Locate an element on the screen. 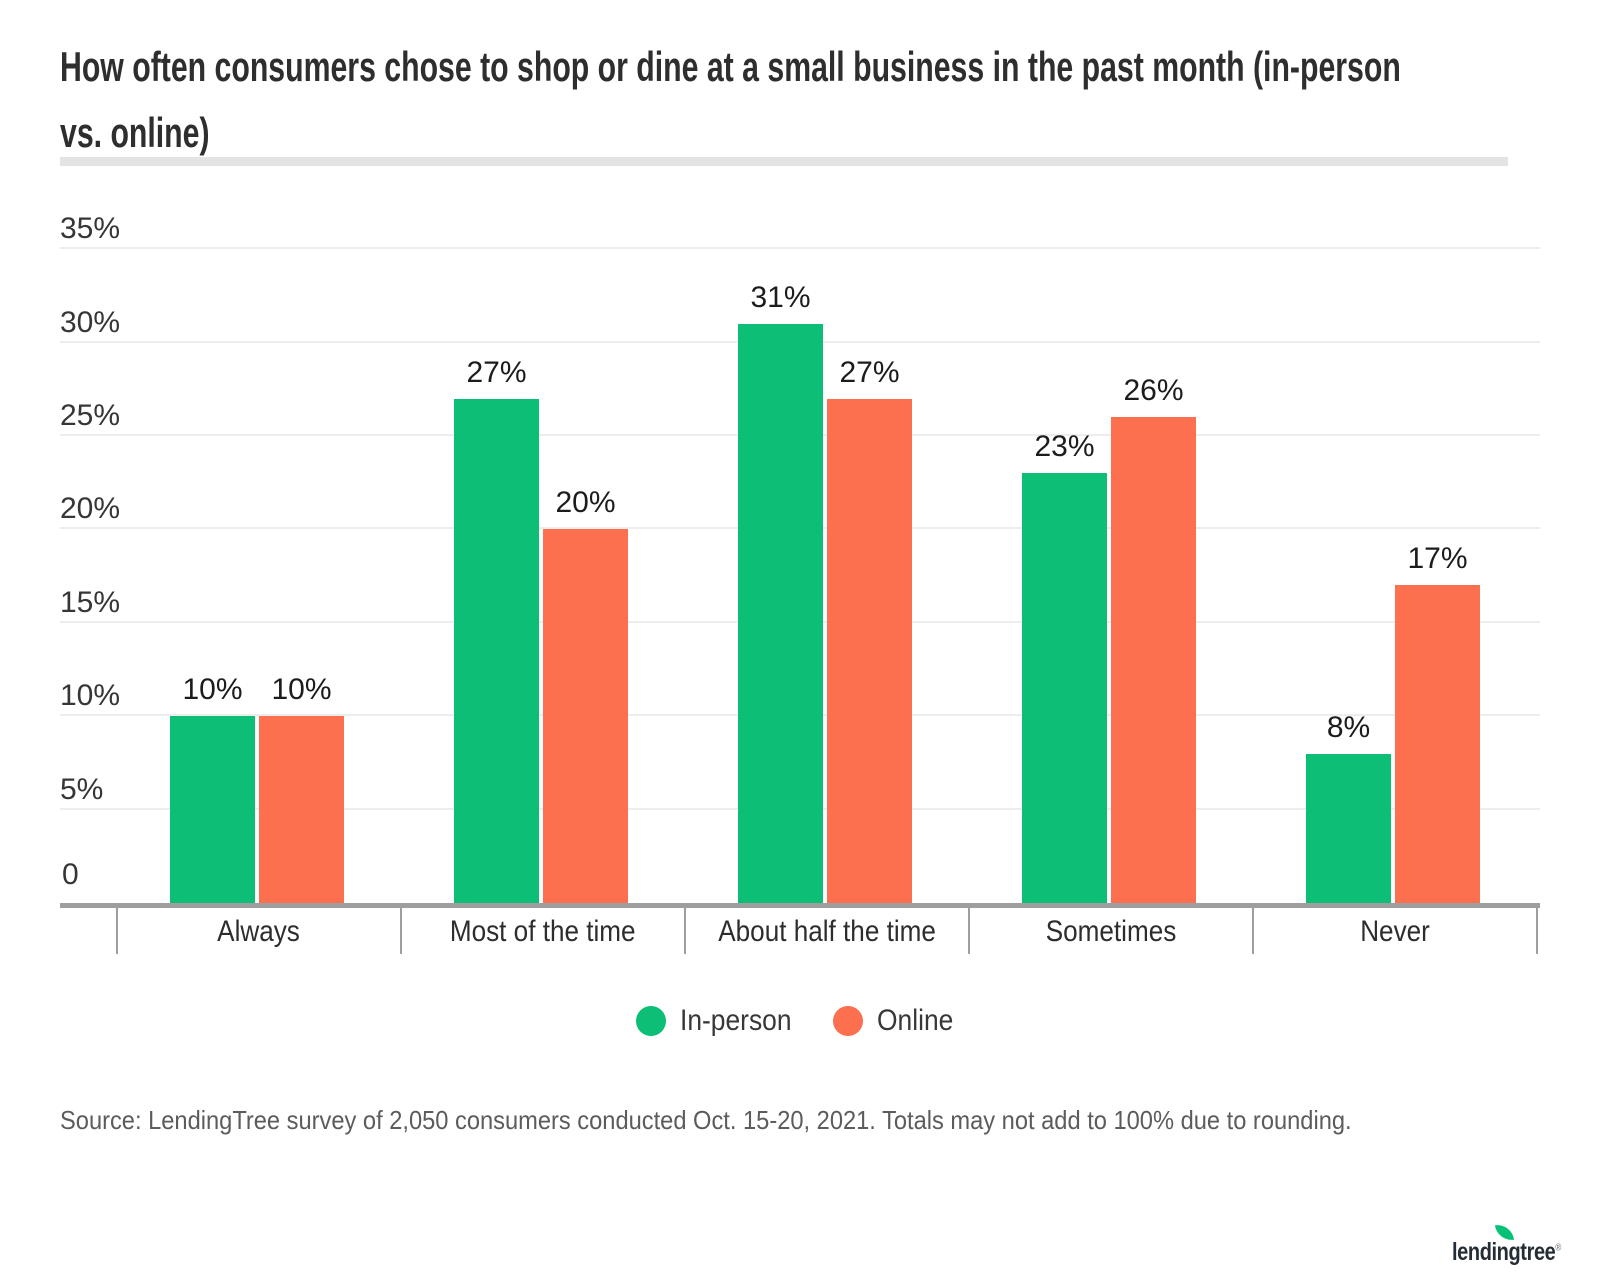 The image size is (1600, 1280). x-axis-category-label-text: Never is located at coordinates (1395, 931).